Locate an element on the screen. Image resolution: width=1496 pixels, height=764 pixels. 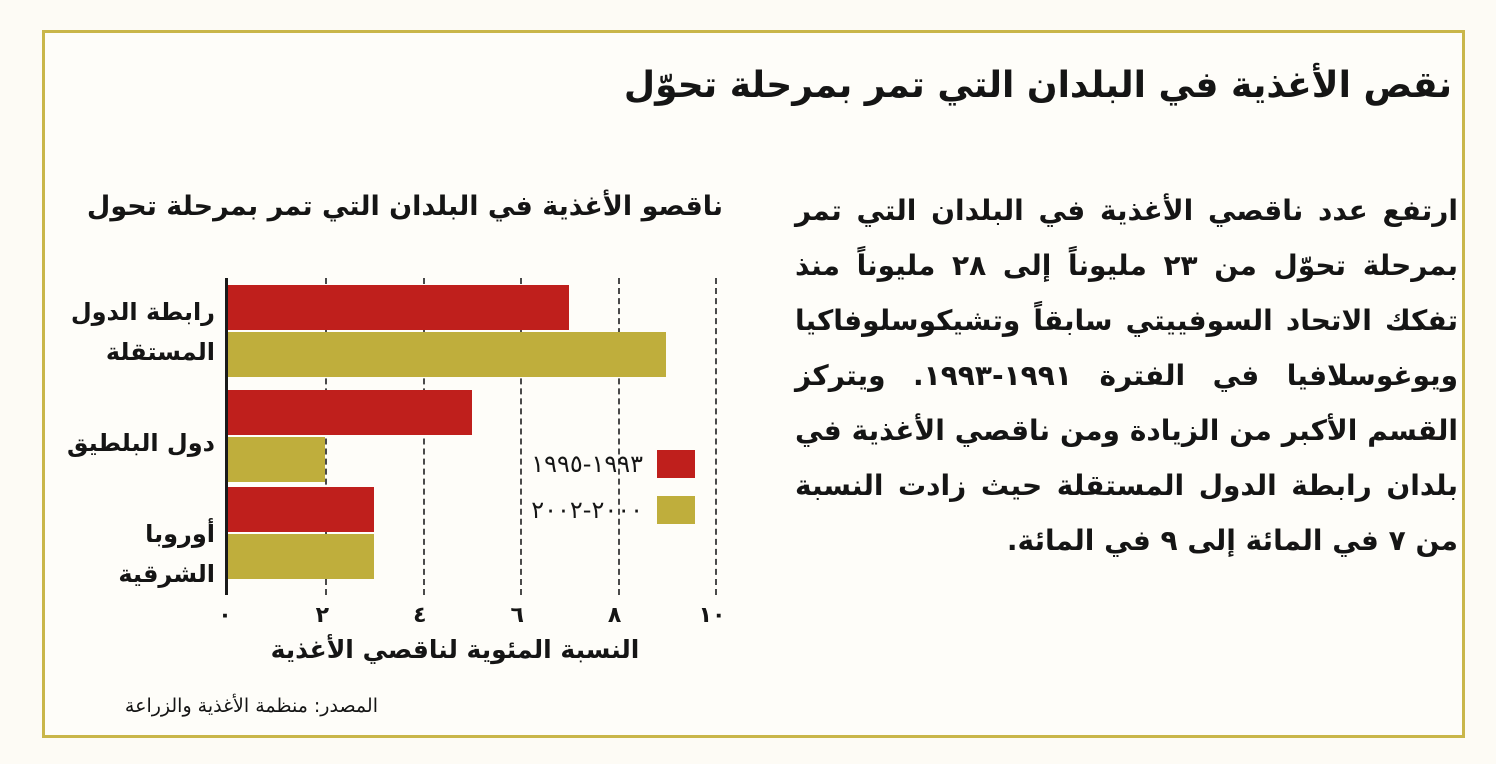
chart-legend: ١٩٩٣-١٩٩٥ ٢٠٠٠-٢٠٠٢ is located at coordinates (580, 487).